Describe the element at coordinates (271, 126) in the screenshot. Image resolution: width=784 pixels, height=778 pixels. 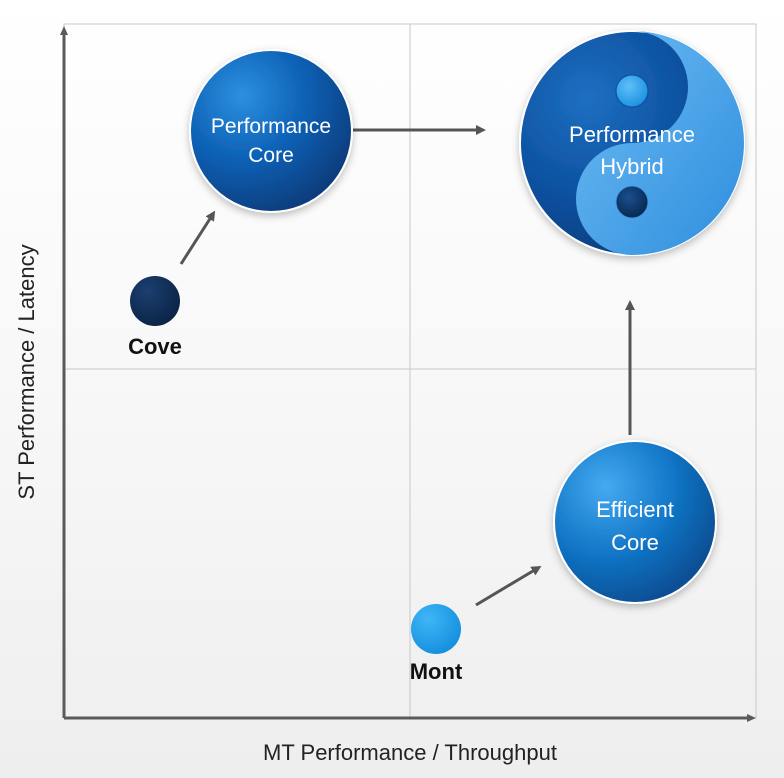
I see `performance-core-label-line1: Performance` at that location.